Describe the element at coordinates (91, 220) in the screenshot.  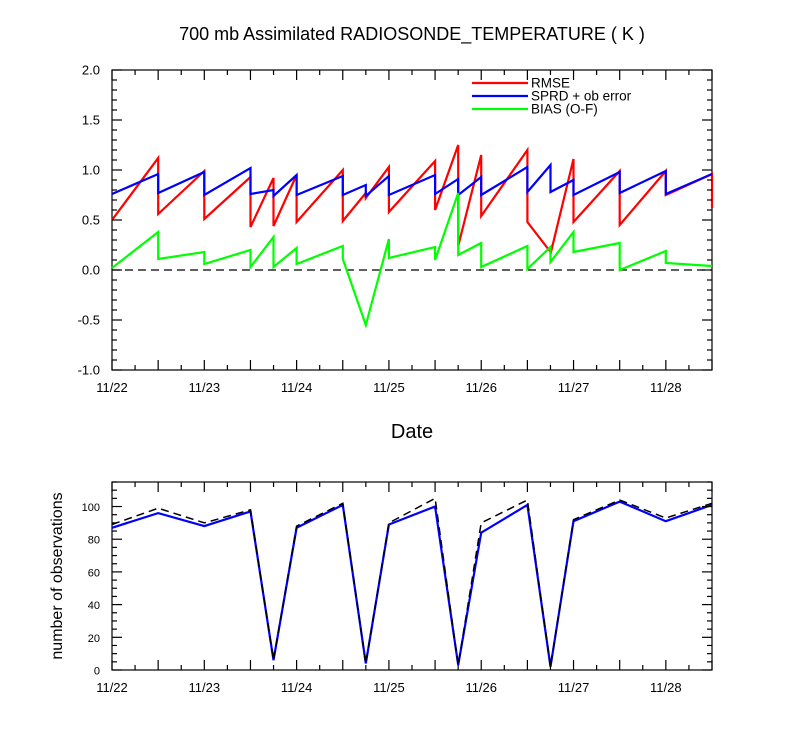
I see `y-tick-label: 0.5` at that location.